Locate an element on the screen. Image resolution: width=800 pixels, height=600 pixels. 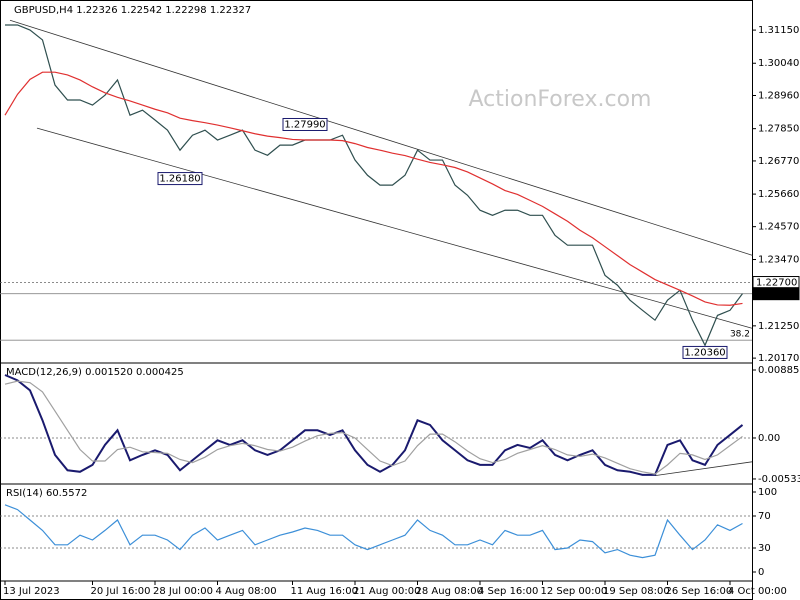
y-tick-label: 1.21250 is located at coordinates (778, 326).